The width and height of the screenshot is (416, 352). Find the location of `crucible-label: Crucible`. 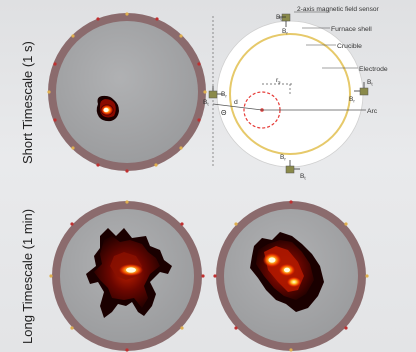

crucible-label: Crucible is located at coordinates (349, 46).